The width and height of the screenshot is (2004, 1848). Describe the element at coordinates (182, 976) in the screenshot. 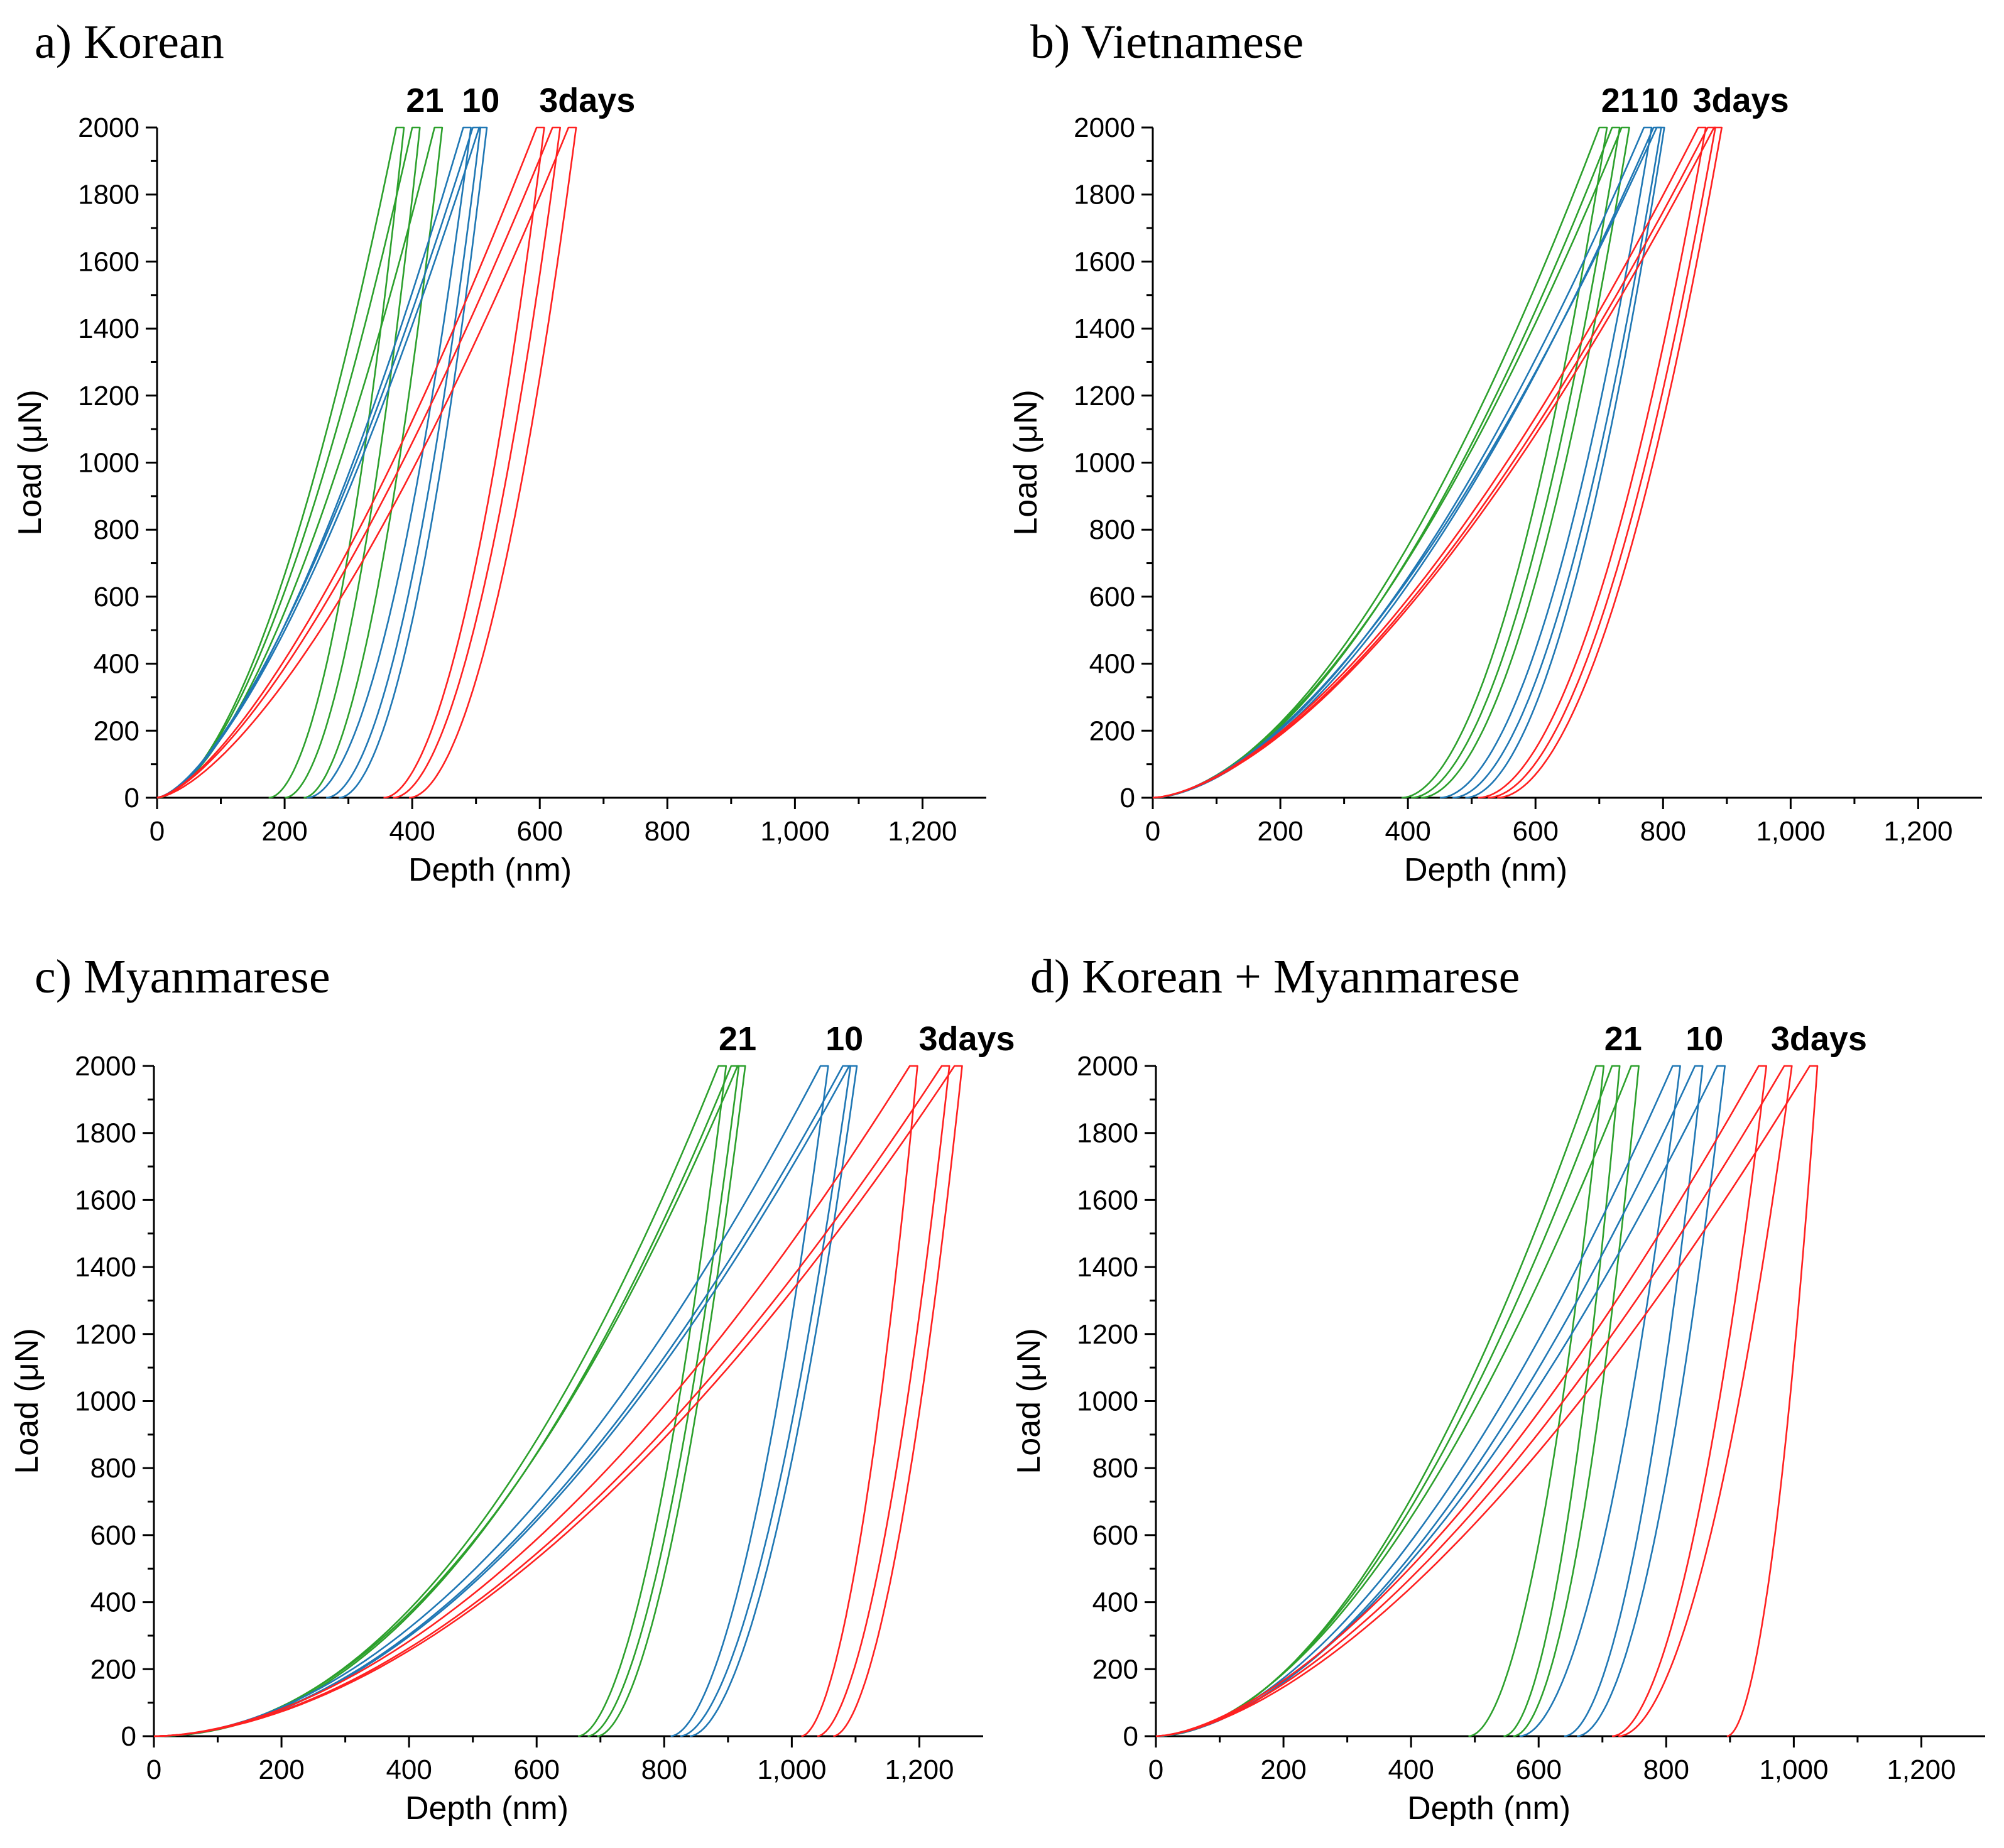

I see `chart-title: c) Myanmarese` at that location.